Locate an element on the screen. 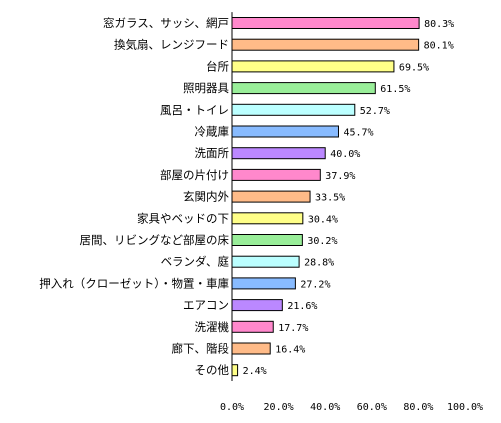 This screenshot has height=423, width=501. category-label: 玄関内外 is located at coordinates (206, 197).